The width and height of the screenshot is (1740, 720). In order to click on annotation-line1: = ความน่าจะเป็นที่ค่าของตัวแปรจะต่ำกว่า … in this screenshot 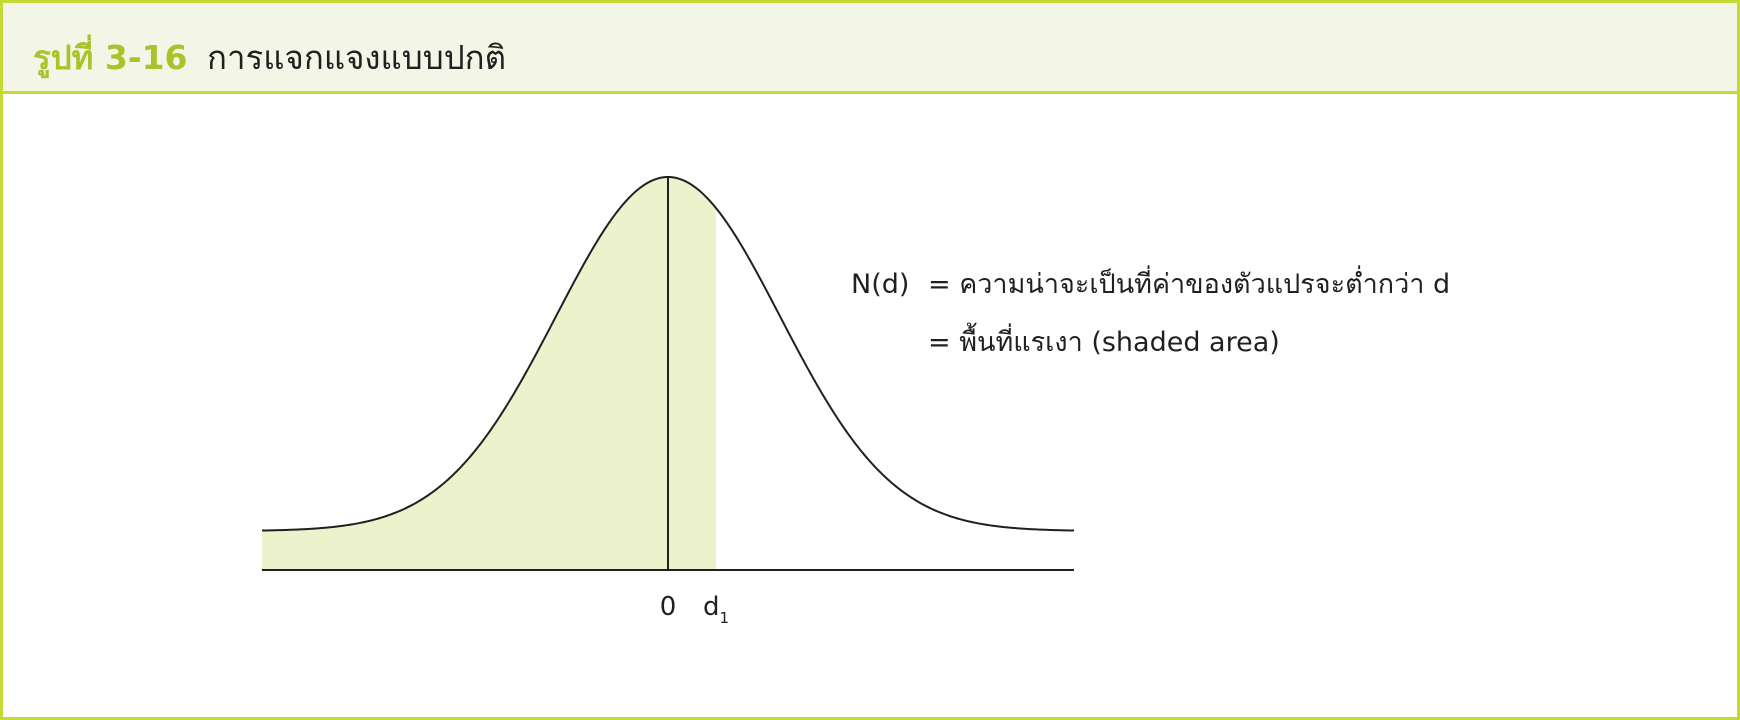, I will do `click(1189, 282)`.